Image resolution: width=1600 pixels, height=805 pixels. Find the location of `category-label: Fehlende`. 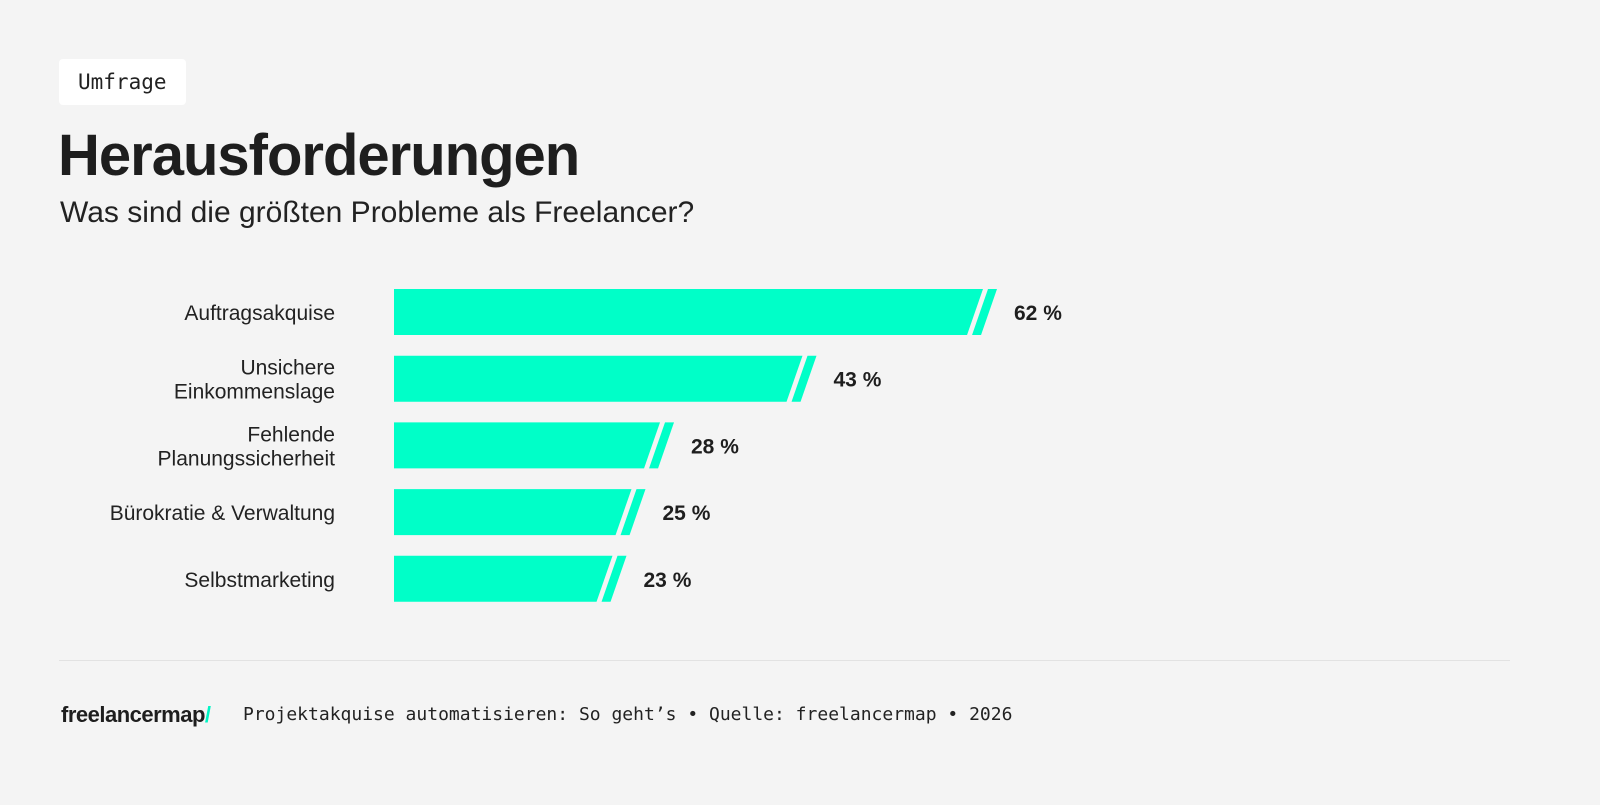

category-label: Fehlende is located at coordinates (291, 434).